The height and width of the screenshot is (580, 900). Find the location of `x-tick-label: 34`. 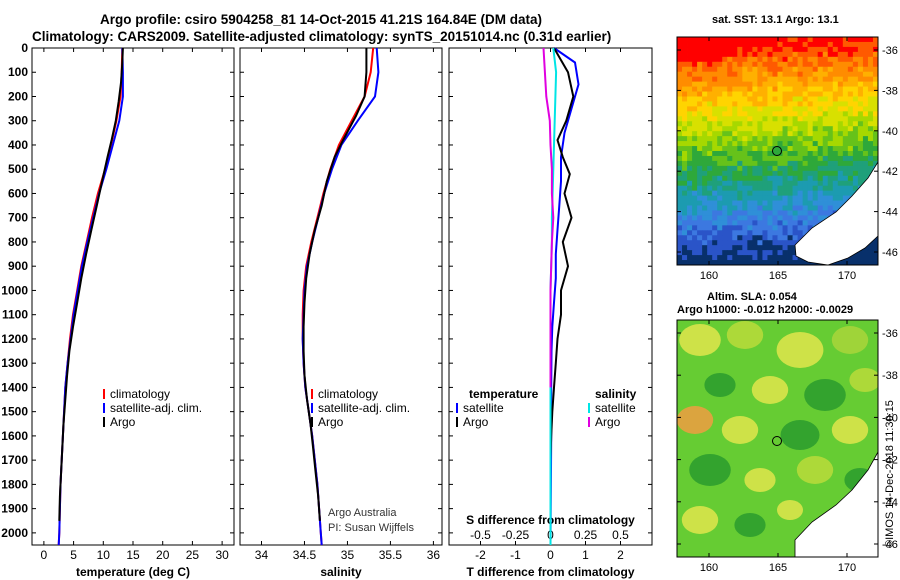

x-tick-label: 34 is located at coordinates (262, 555).